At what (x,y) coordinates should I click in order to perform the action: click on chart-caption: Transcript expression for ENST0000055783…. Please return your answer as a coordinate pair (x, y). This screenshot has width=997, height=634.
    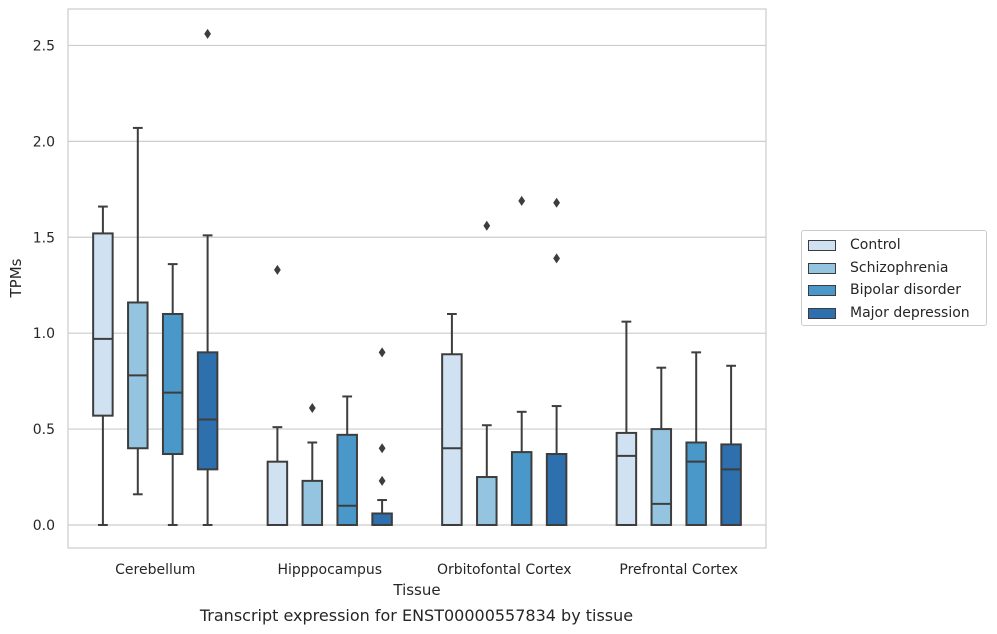
    Looking at the image, I should click on (416, 615).